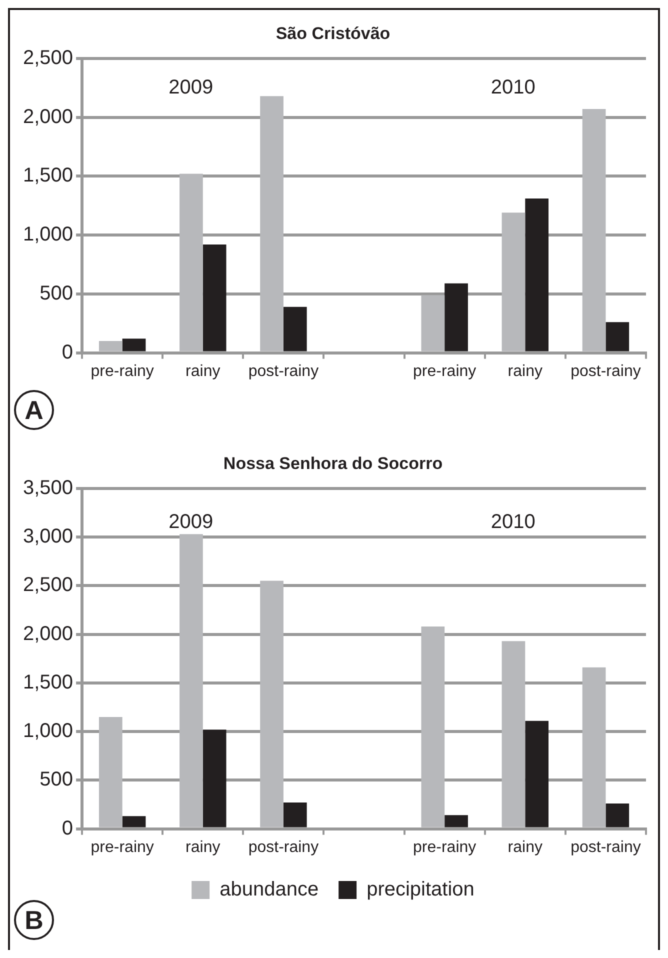 This screenshot has width=668, height=958. Describe the element at coordinates (34, 410) in the screenshot. I see `circle-badge: A` at that location.